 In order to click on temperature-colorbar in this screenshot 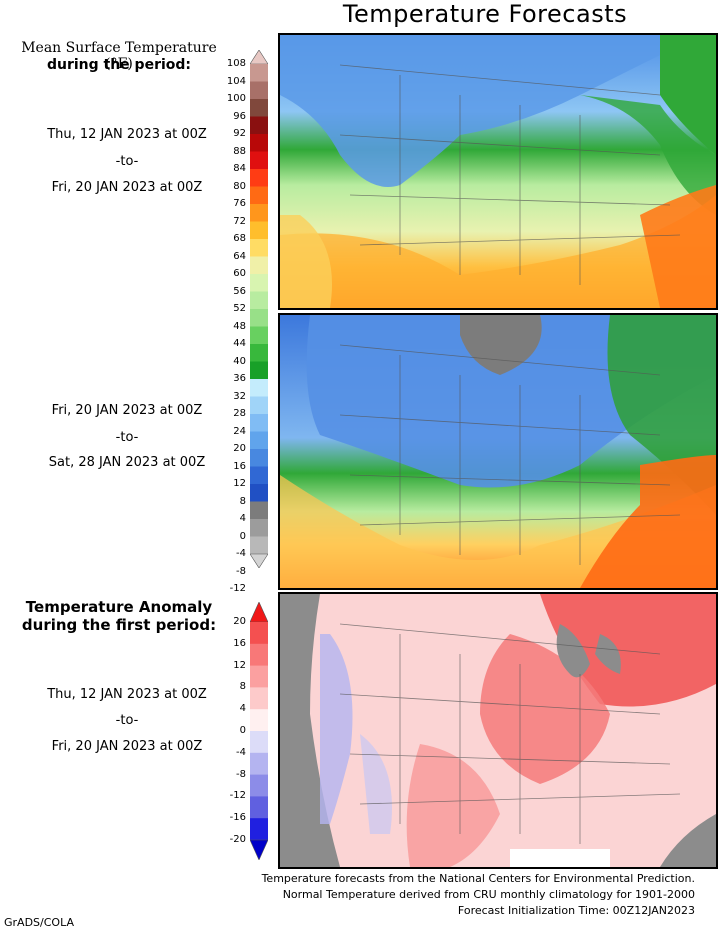, I will do `click(259, 309)`.